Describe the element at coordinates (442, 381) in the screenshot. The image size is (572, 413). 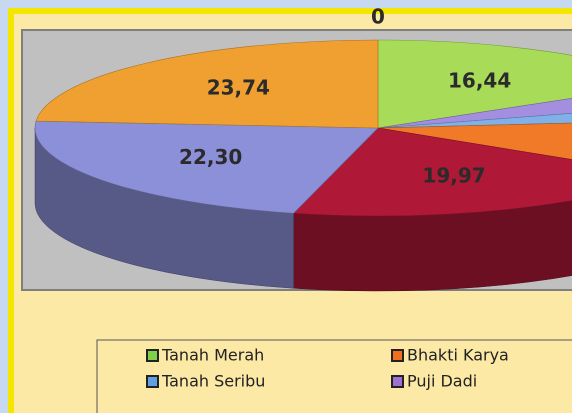
I see `legend-label: Puji Dadi` at that location.